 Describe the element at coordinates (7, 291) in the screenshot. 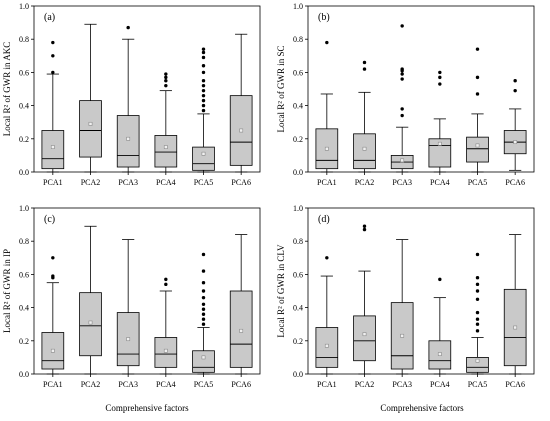

I see `y-axis-label: Local R² of GWR in IP` at that location.